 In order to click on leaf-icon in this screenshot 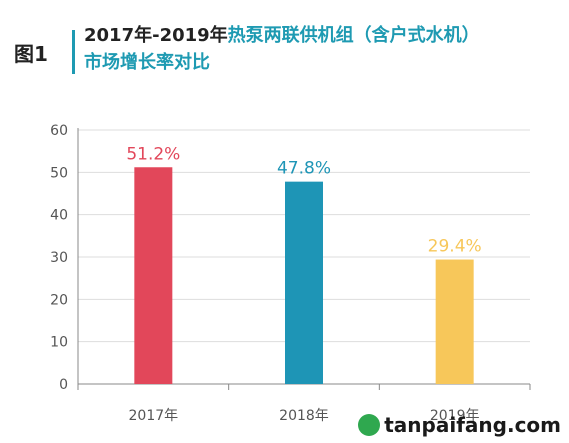, I will do `click(369, 425)`.